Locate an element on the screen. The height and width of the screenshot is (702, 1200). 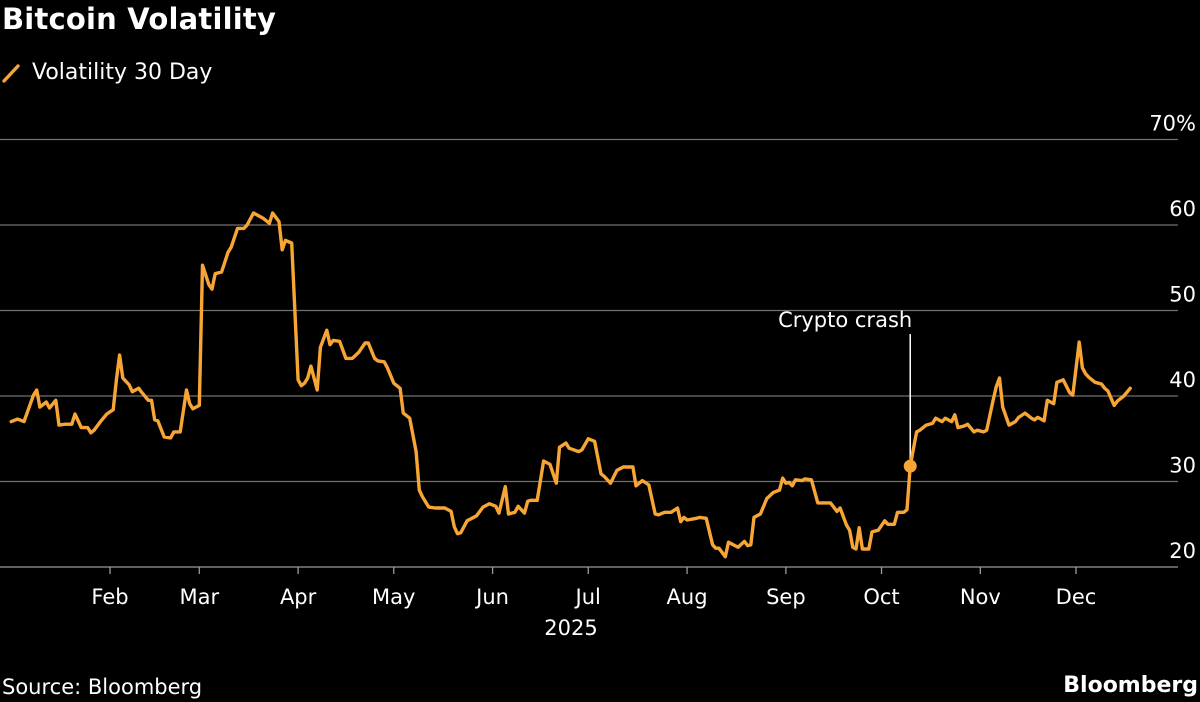
bloomberg-logo: Bloomberg is located at coordinates (1130, 685).